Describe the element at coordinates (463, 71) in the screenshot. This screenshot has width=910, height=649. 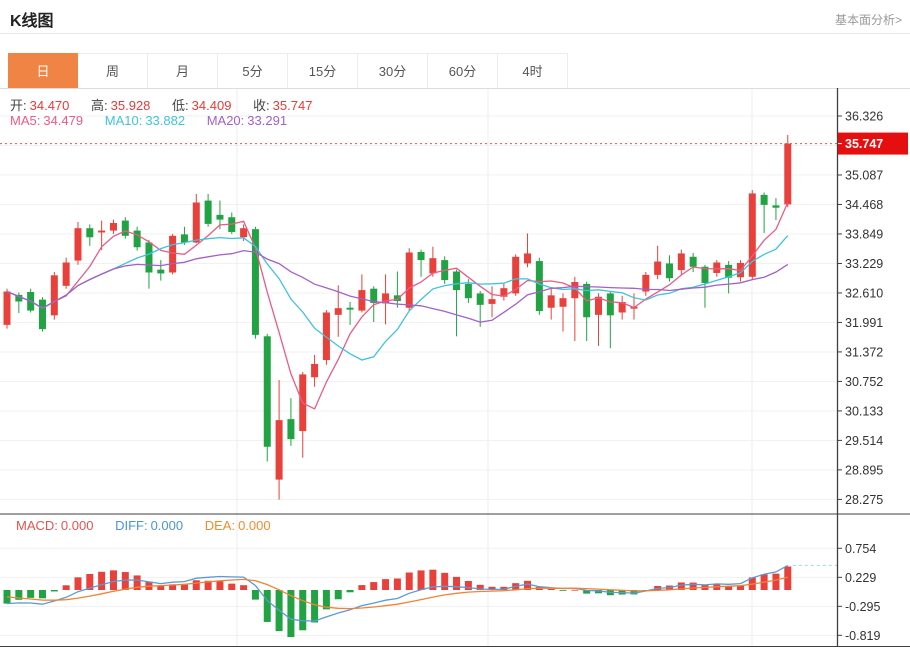
I see `tab-60min: 60分` at that location.